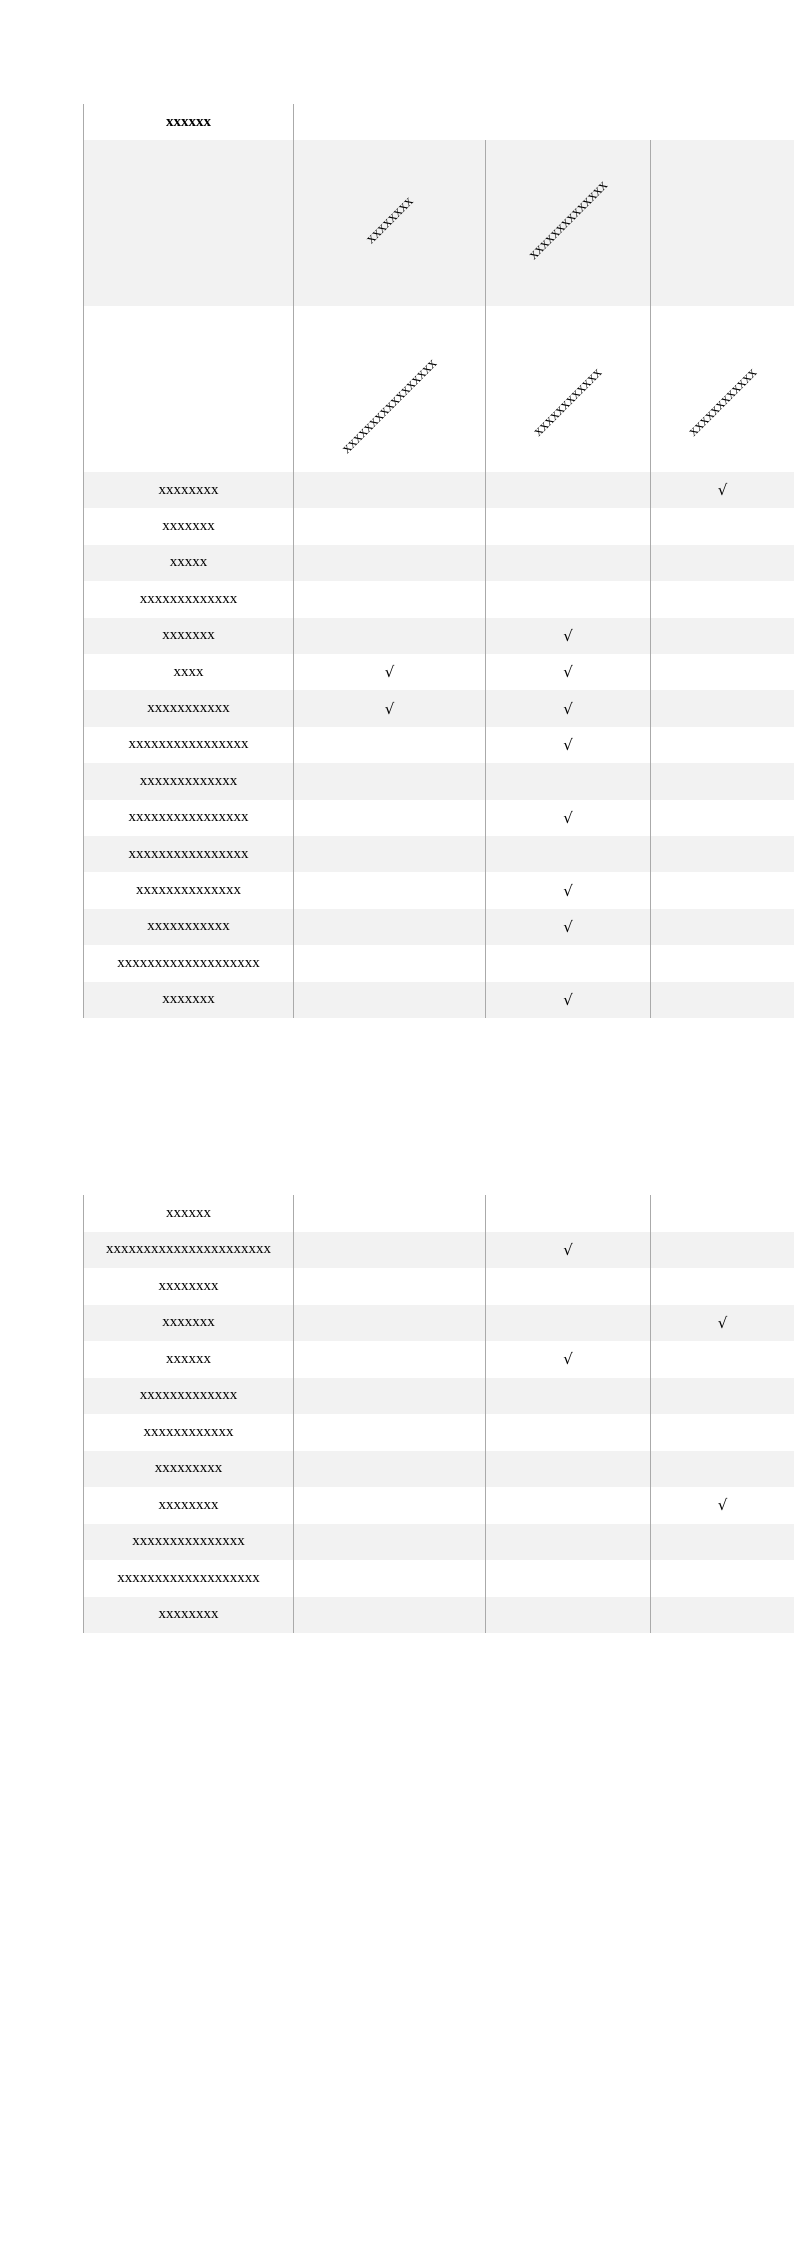 This screenshot has height=2246, width=794. What do you see at coordinates (438, 1614) in the screenshot?
I see `table-row: xxxxxxxx` at bounding box center [438, 1614].